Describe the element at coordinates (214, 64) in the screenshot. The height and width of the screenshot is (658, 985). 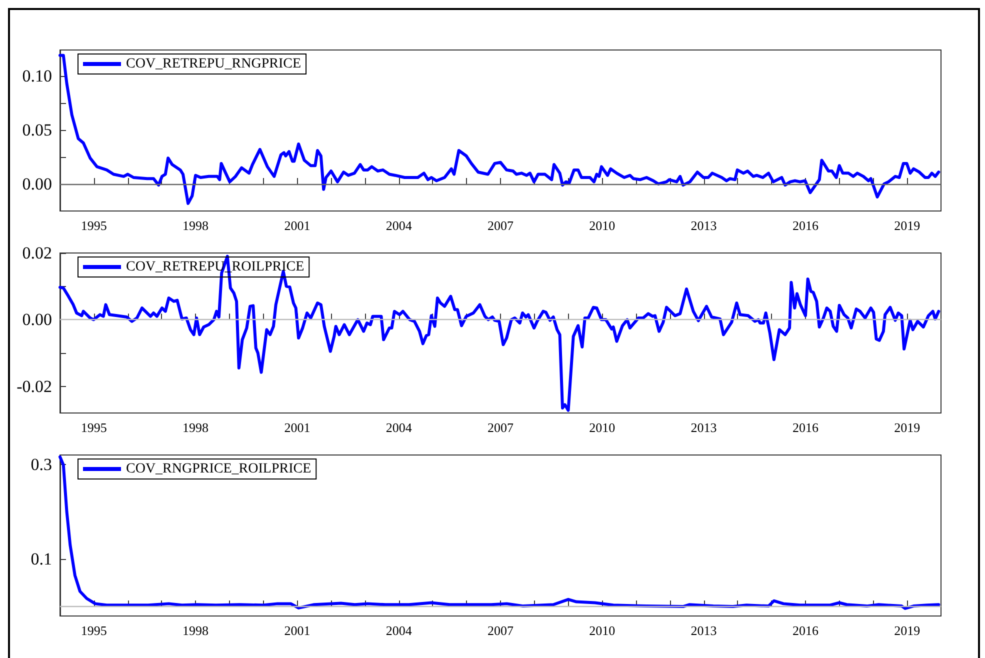
I see `legend-label: COV_RETREPU_RNGPRICE` at that location.